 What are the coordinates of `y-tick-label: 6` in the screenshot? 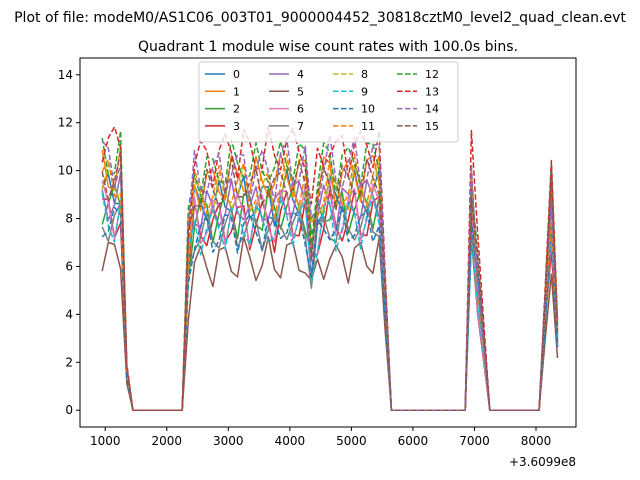 It's located at (69, 266).